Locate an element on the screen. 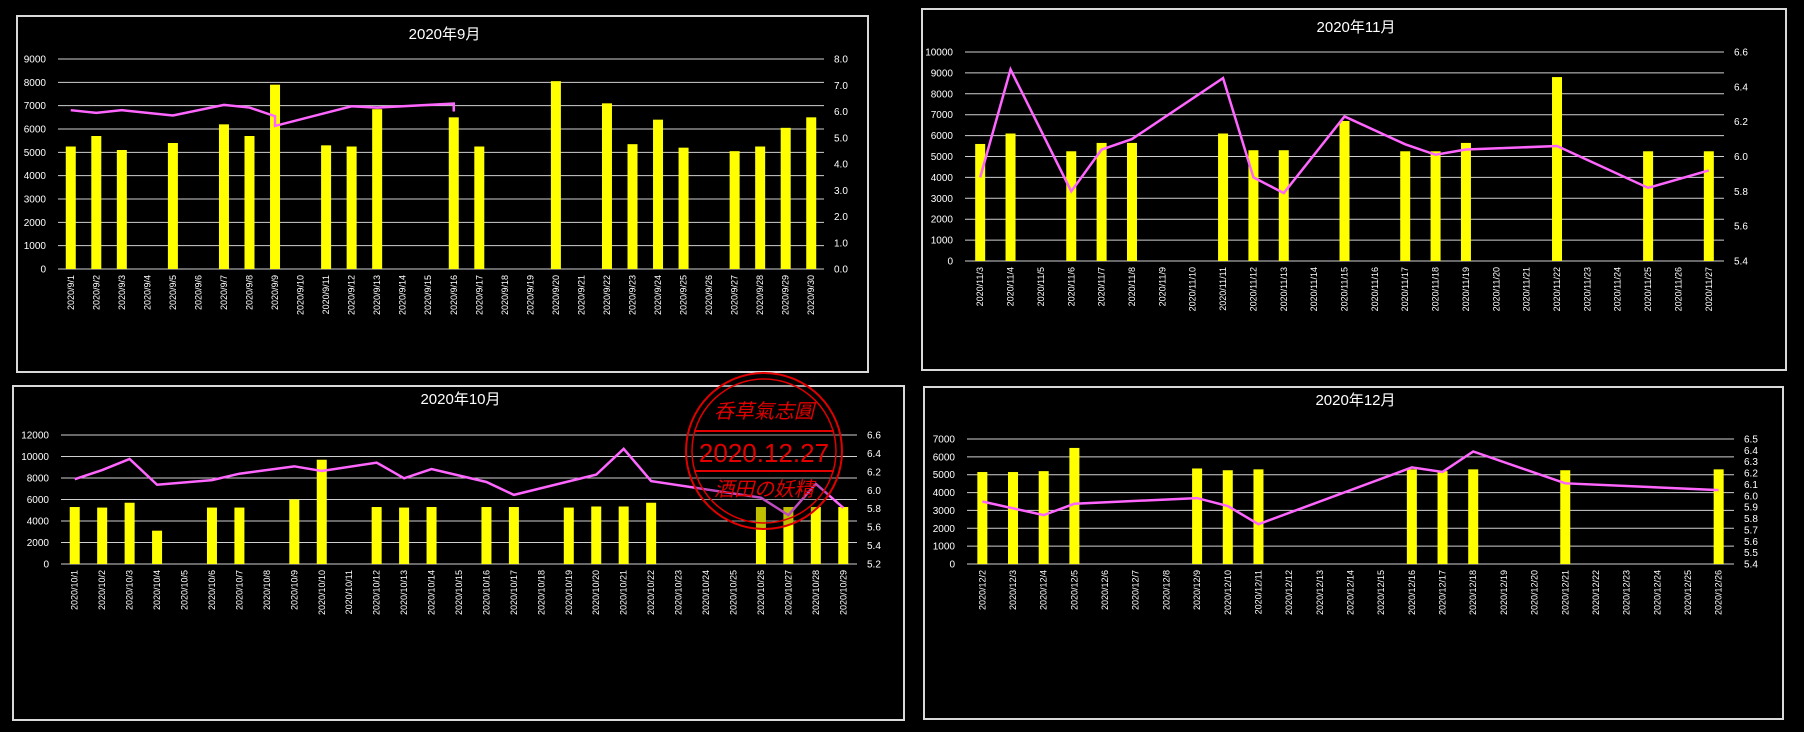 The width and height of the screenshot is (1804, 732). x-tick-label: 2020/10/14 is located at coordinates (432, 592).